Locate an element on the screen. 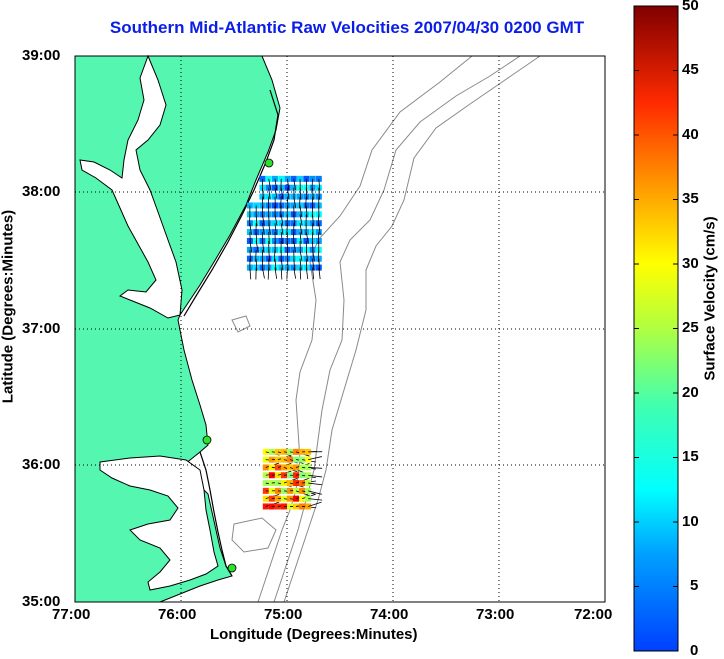  x-tick-label: 74:00 is located at coordinates (389, 614).